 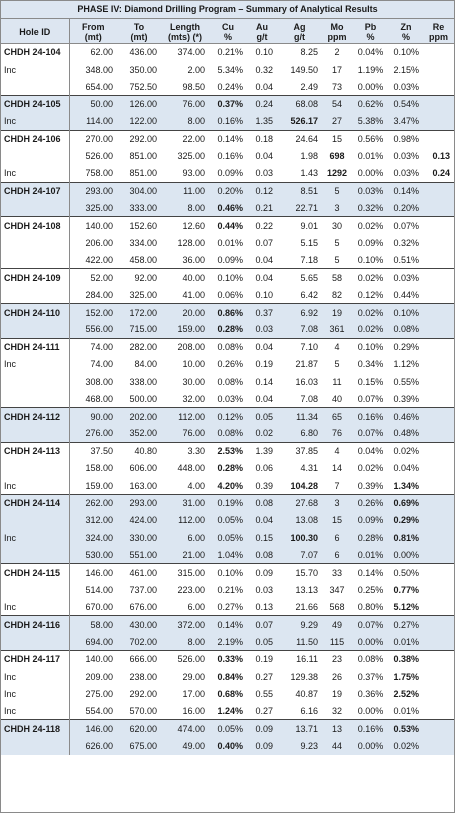 What do you see at coordinates (228, 746) in the screenshot?
I see `cell-cu: 0.40%` at bounding box center [228, 746].